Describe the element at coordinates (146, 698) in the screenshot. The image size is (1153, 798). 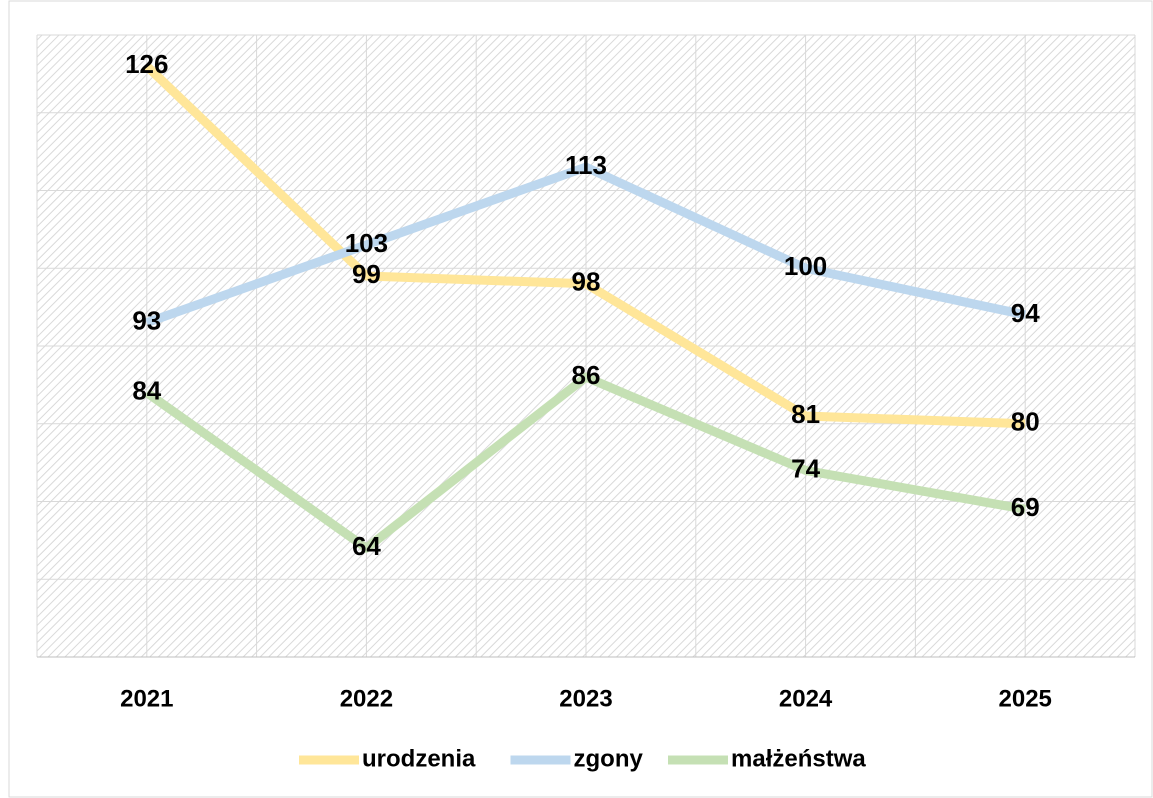
I see `x-tick-label: 2021` at that location.